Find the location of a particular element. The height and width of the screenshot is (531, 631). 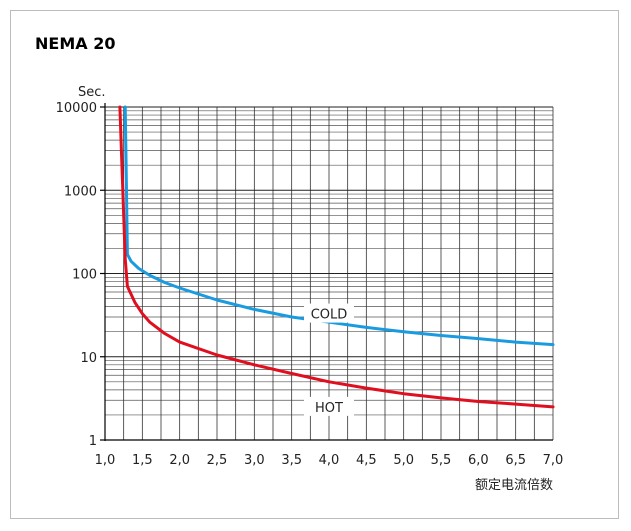

x-tick-label: 7,0 is located at coordinates (553, 460).